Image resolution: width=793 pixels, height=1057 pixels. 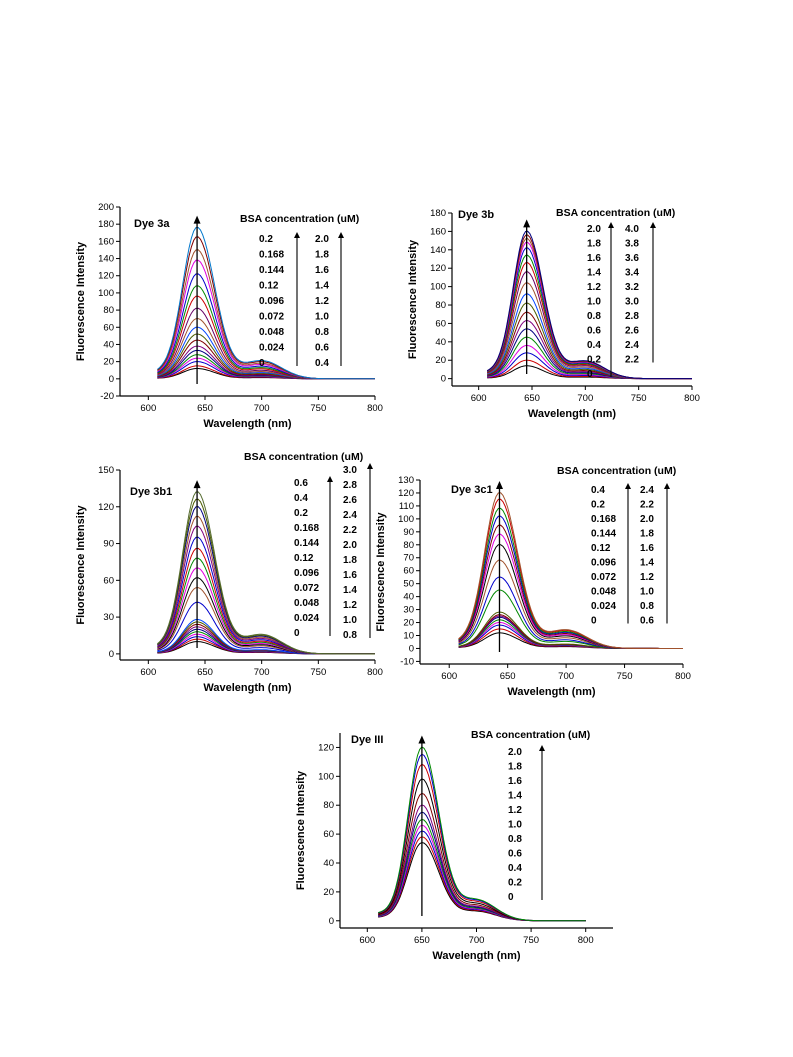 I want to click on y-tick-label: 90, so click(x=108, y=544).